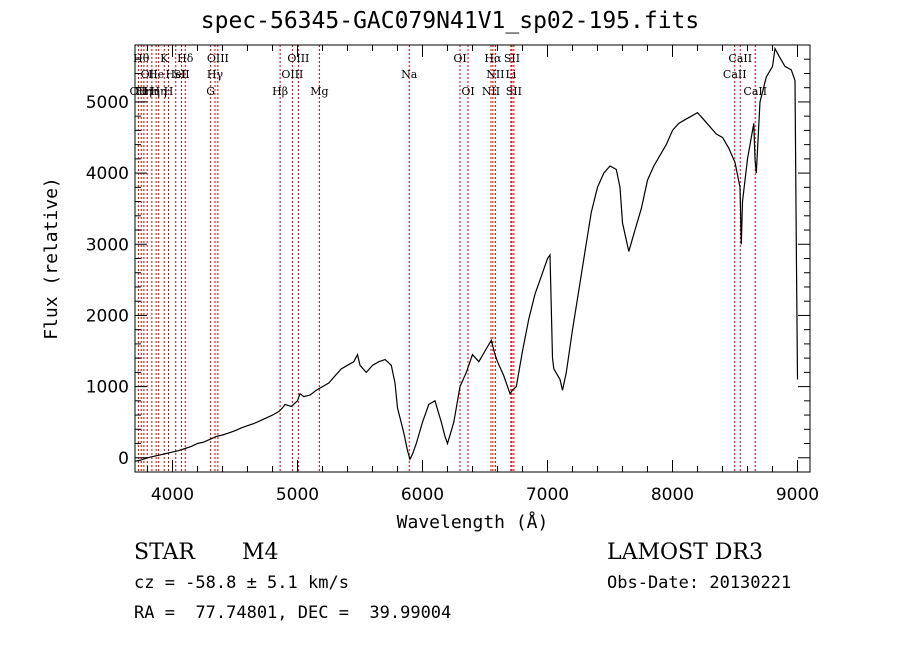  What do you see at coordinates (297, 495) in the screenshot?
I see `x-tick-label: 5000` at bounding box center [297, 495].